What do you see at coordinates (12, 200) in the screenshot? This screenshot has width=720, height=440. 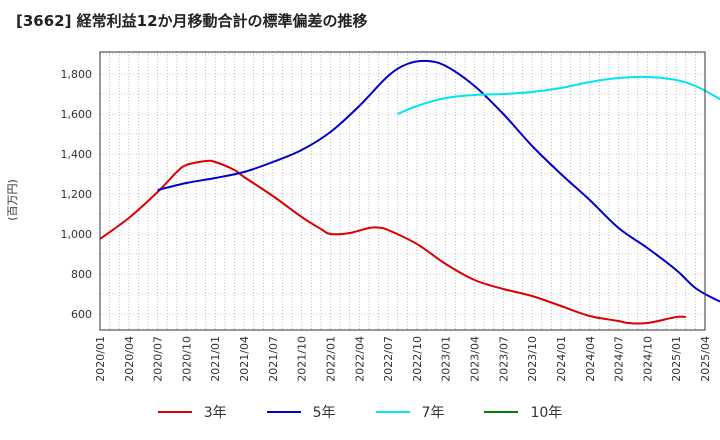 I see `y-axis-label: (百万円)` at bounding box center [12, 200].